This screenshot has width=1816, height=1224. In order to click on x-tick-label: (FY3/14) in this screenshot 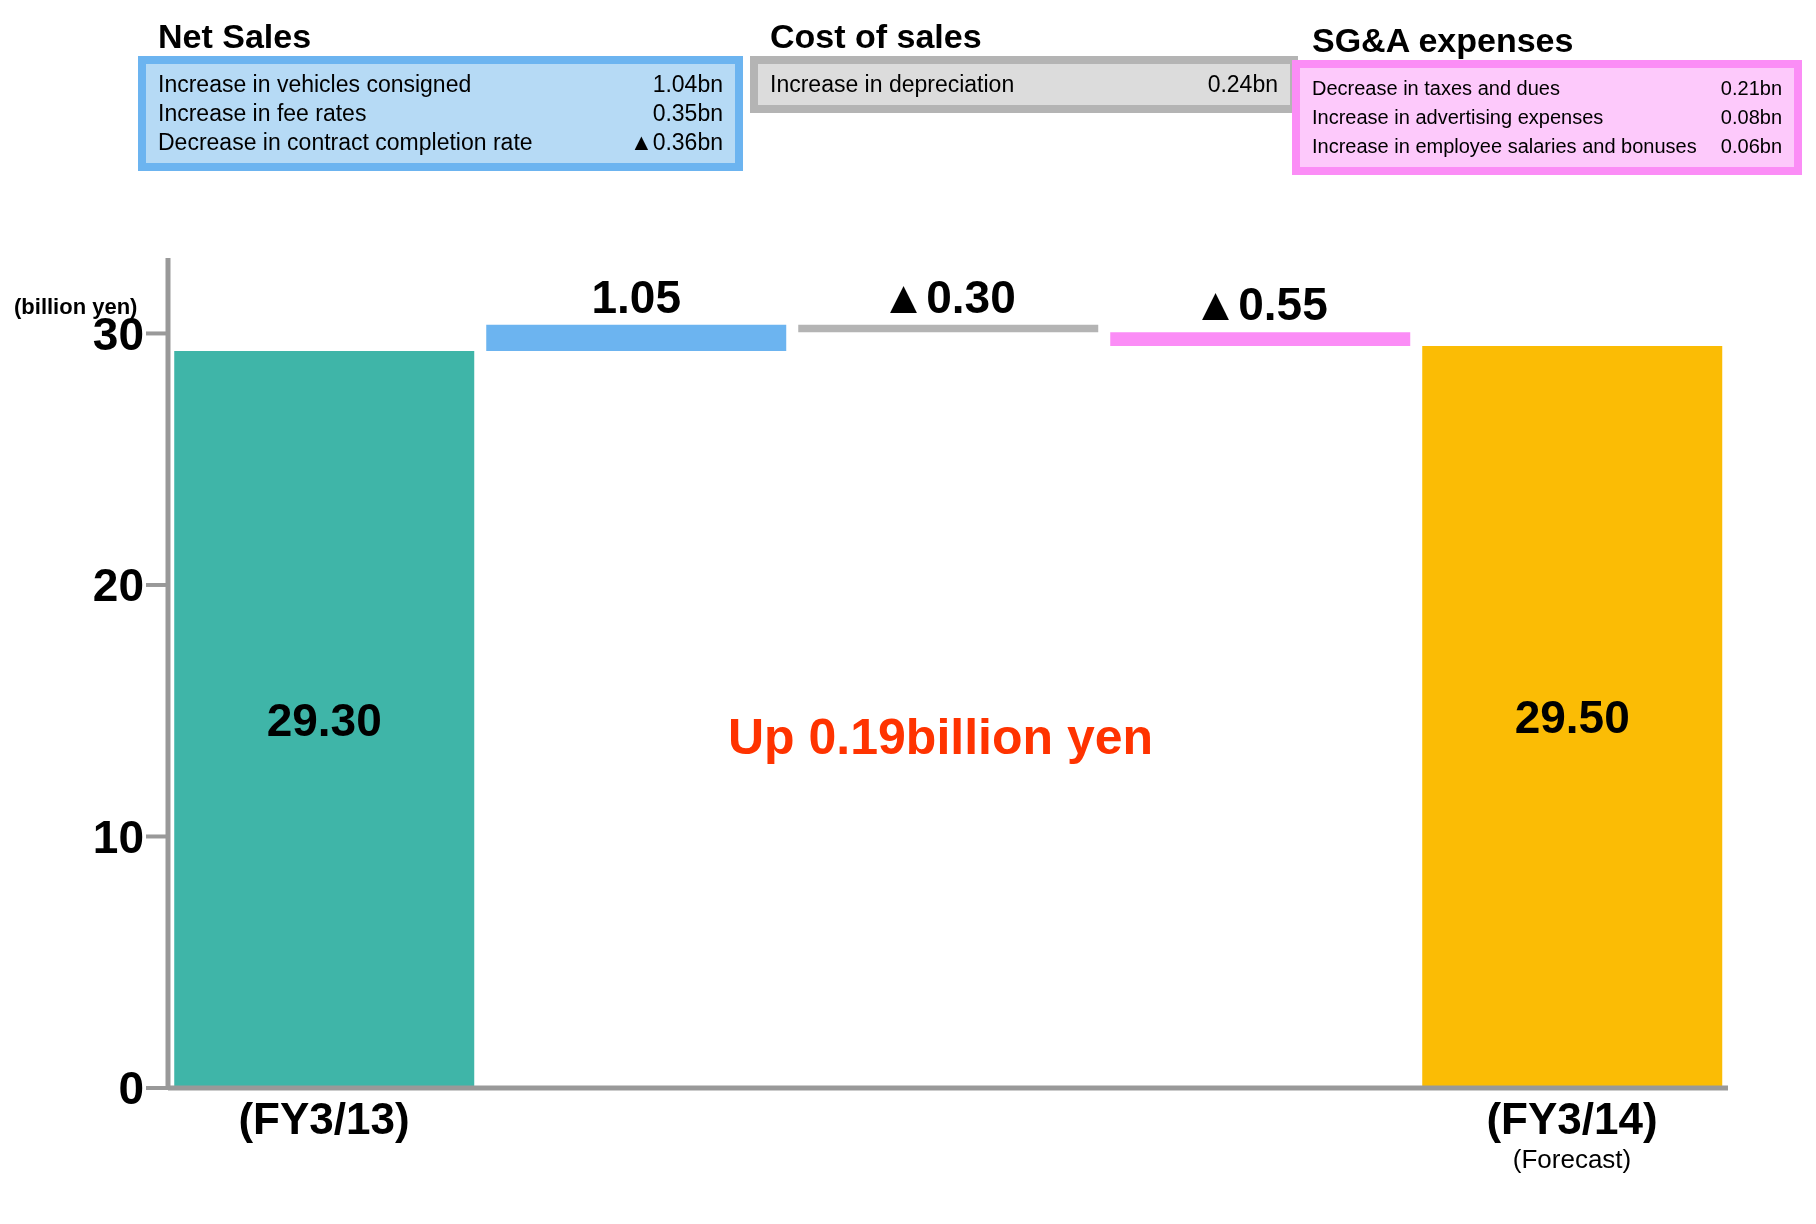, I will do `click(1572, 1118)`.